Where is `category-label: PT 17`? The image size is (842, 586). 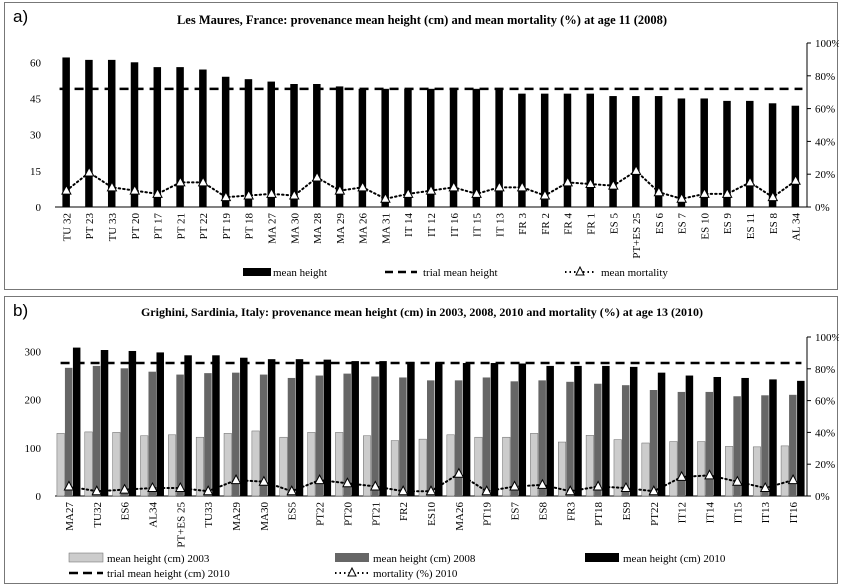 category-label: PT 17 is located at coordinates (159, 226).